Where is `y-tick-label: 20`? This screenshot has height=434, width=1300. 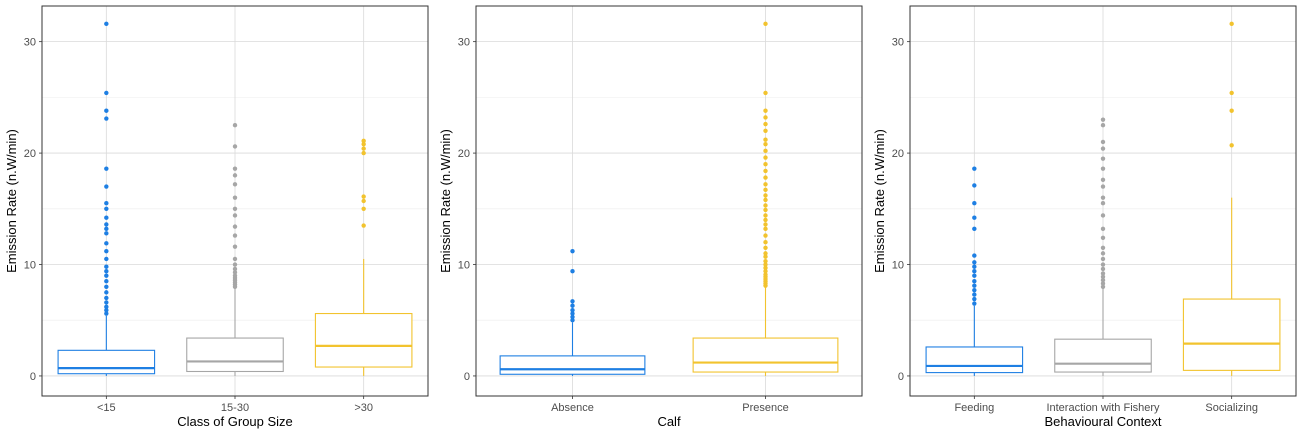
y-tick-label: 20 is located at coordinates (898, 154).